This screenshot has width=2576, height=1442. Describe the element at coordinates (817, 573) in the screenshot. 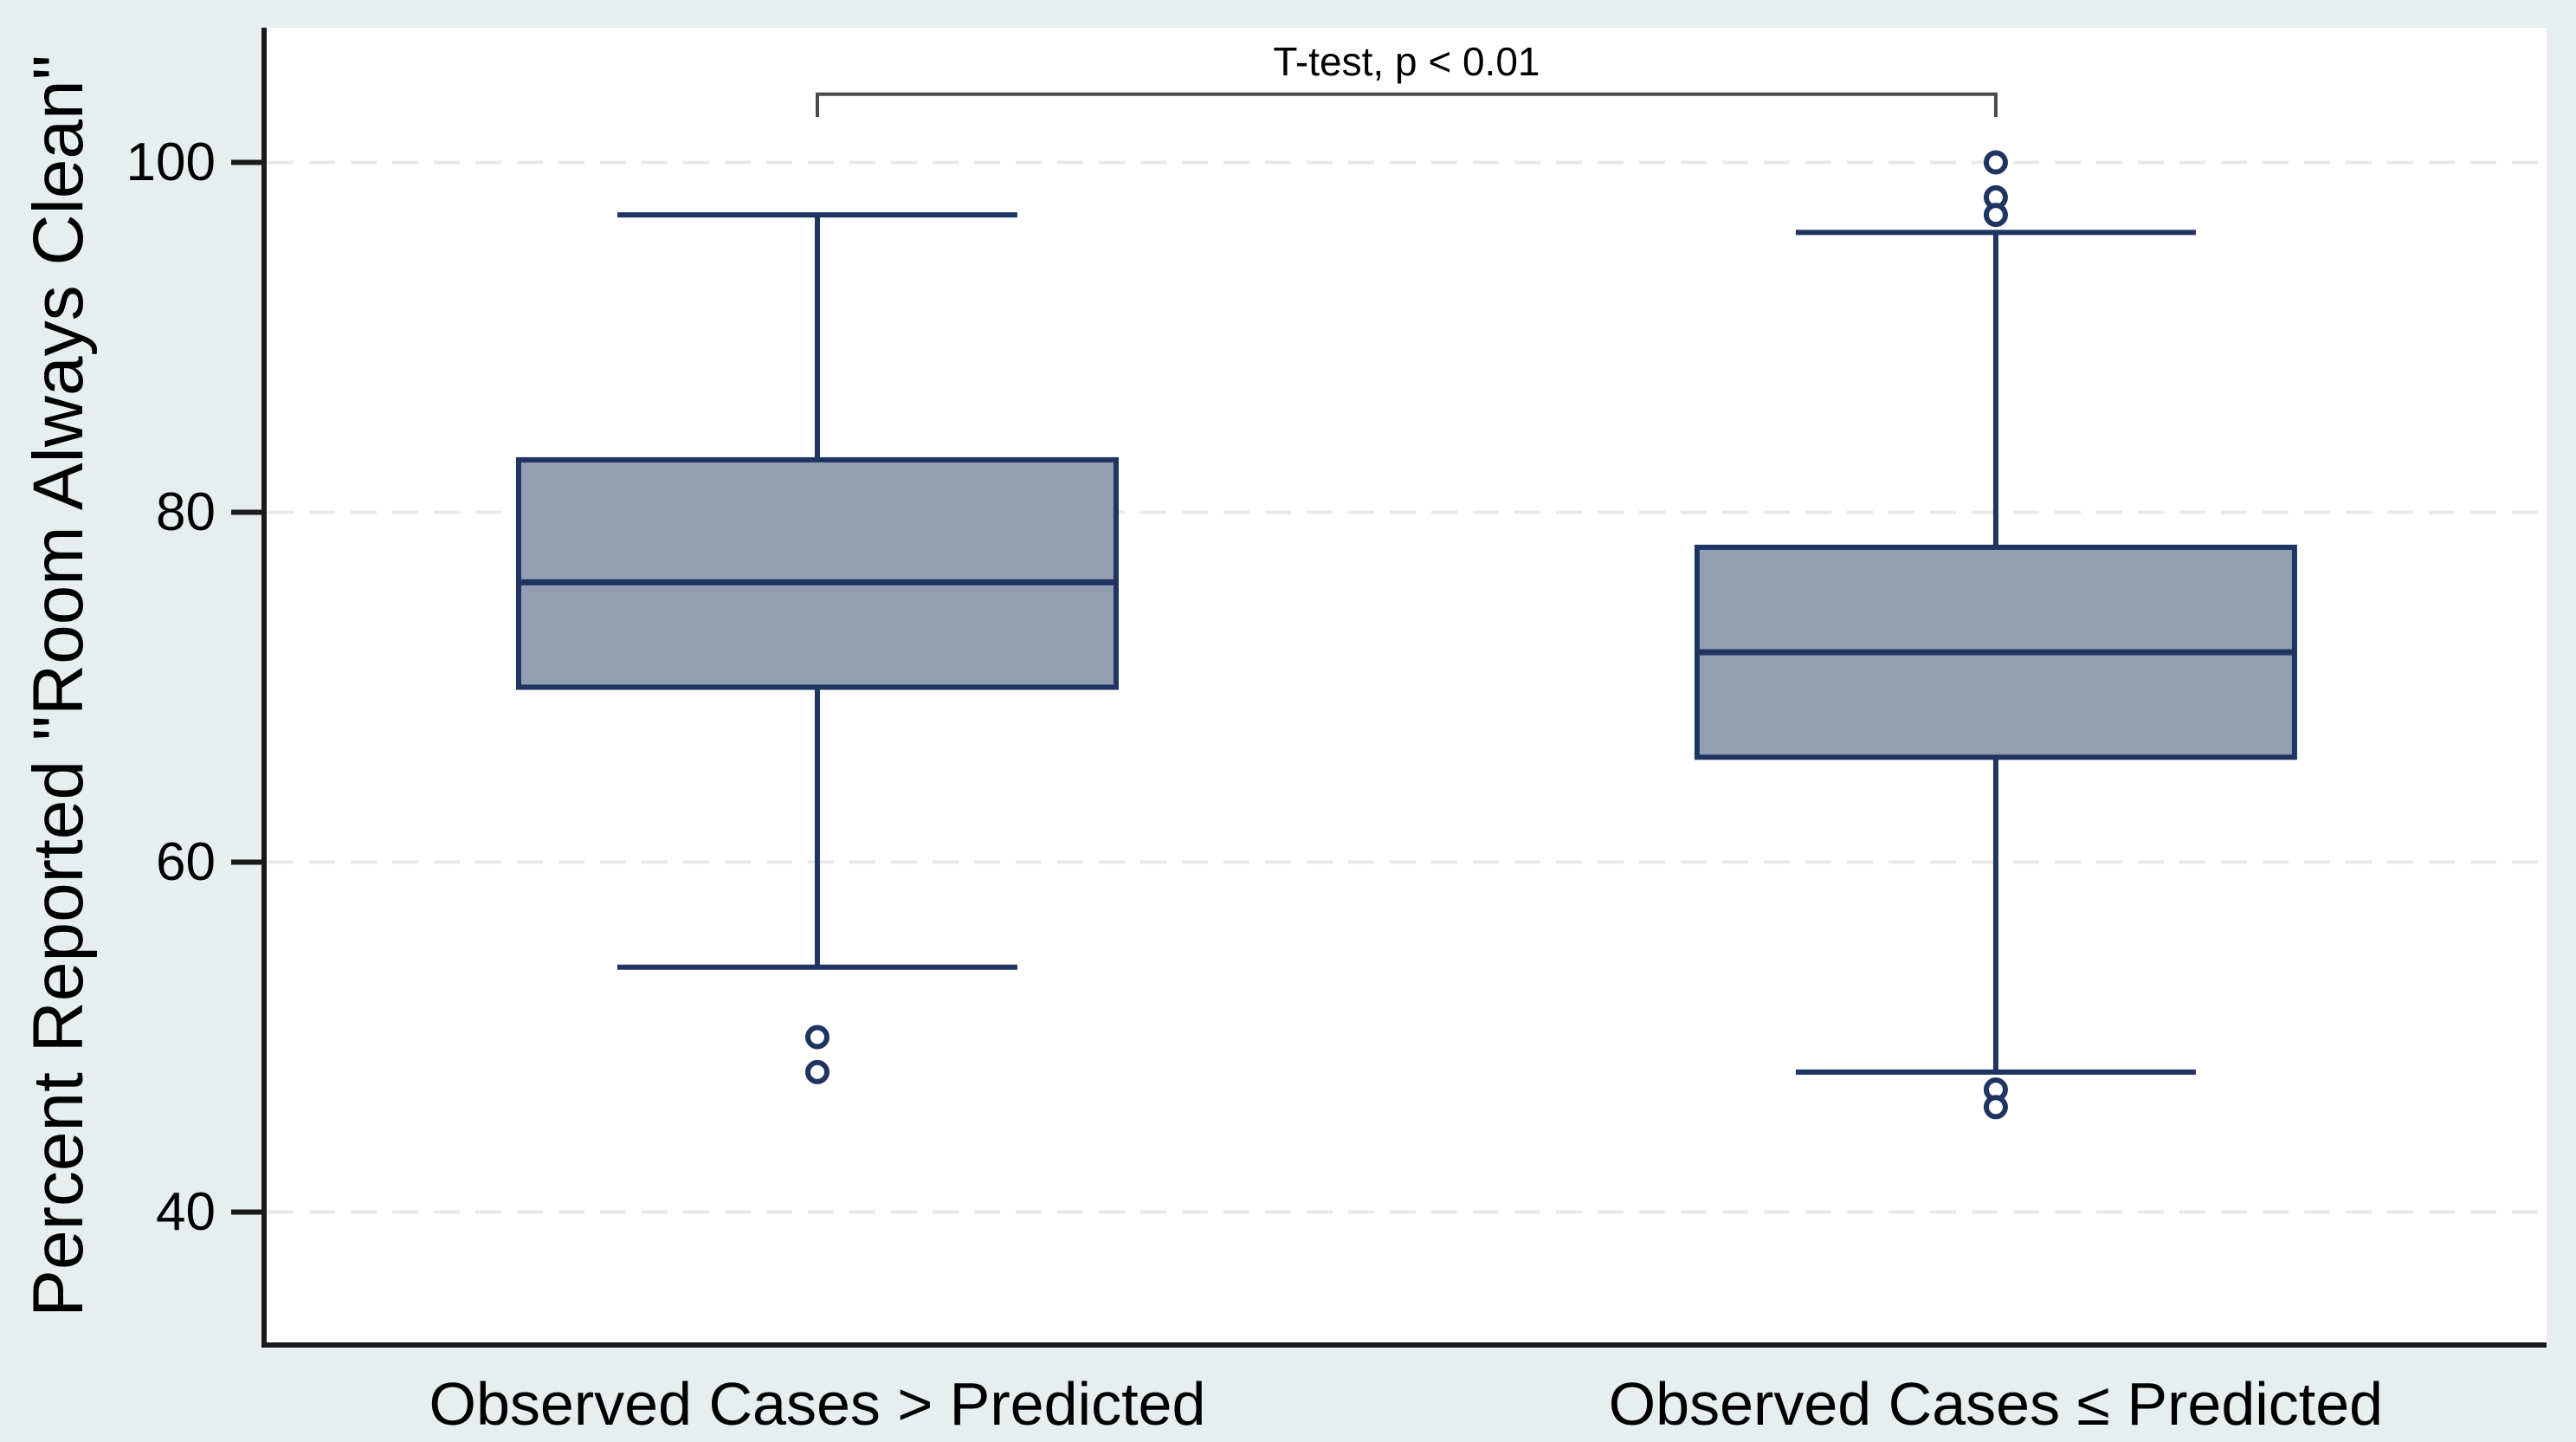

I see `iqr-box` at that location.